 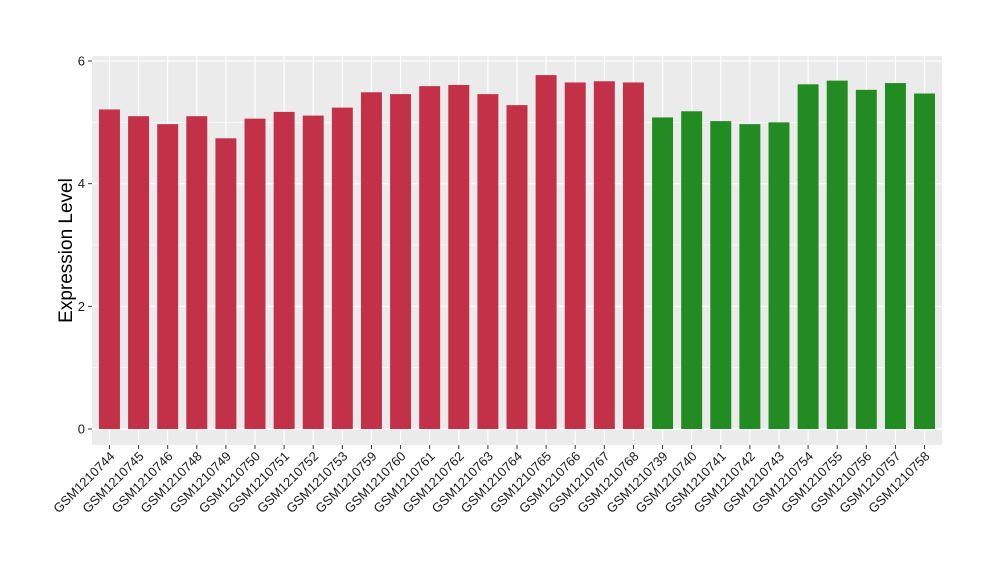 I want to click on y-axis-title: Expression Level, so click(x=66, y=250).